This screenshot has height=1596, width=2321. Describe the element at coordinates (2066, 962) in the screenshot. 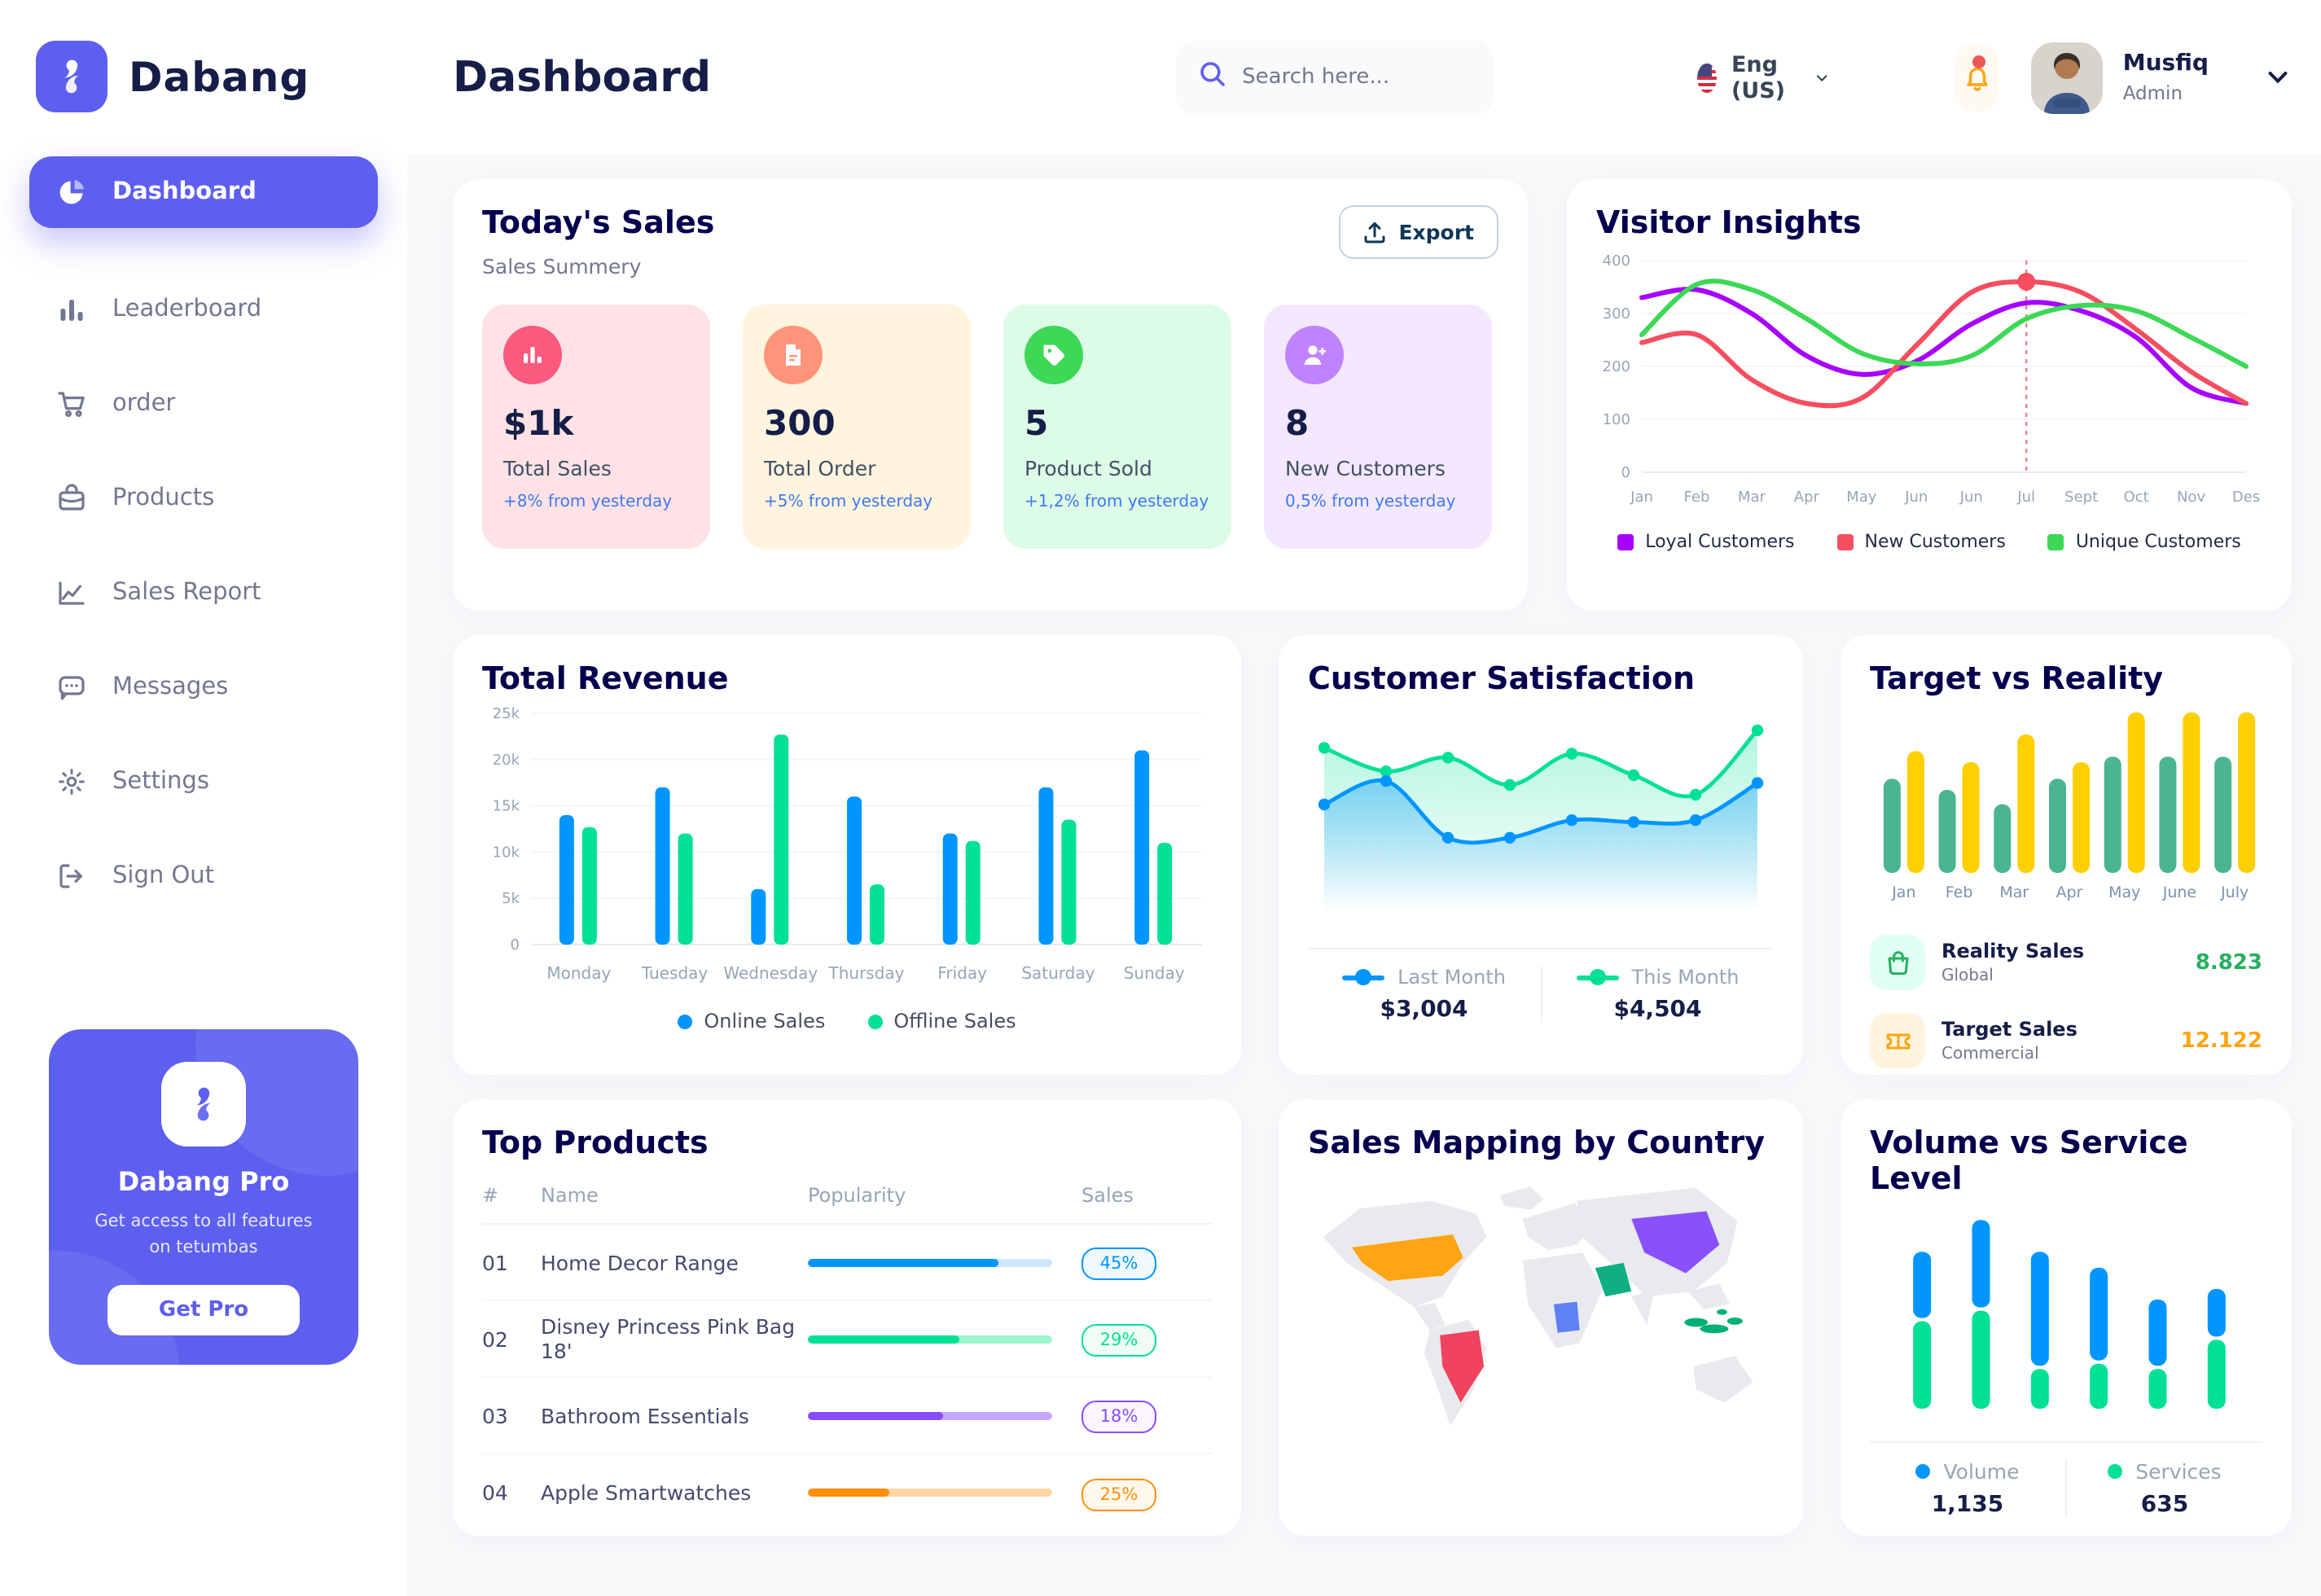

I see `reality-sales-row: Reality Sales Global 8.823` at that location.